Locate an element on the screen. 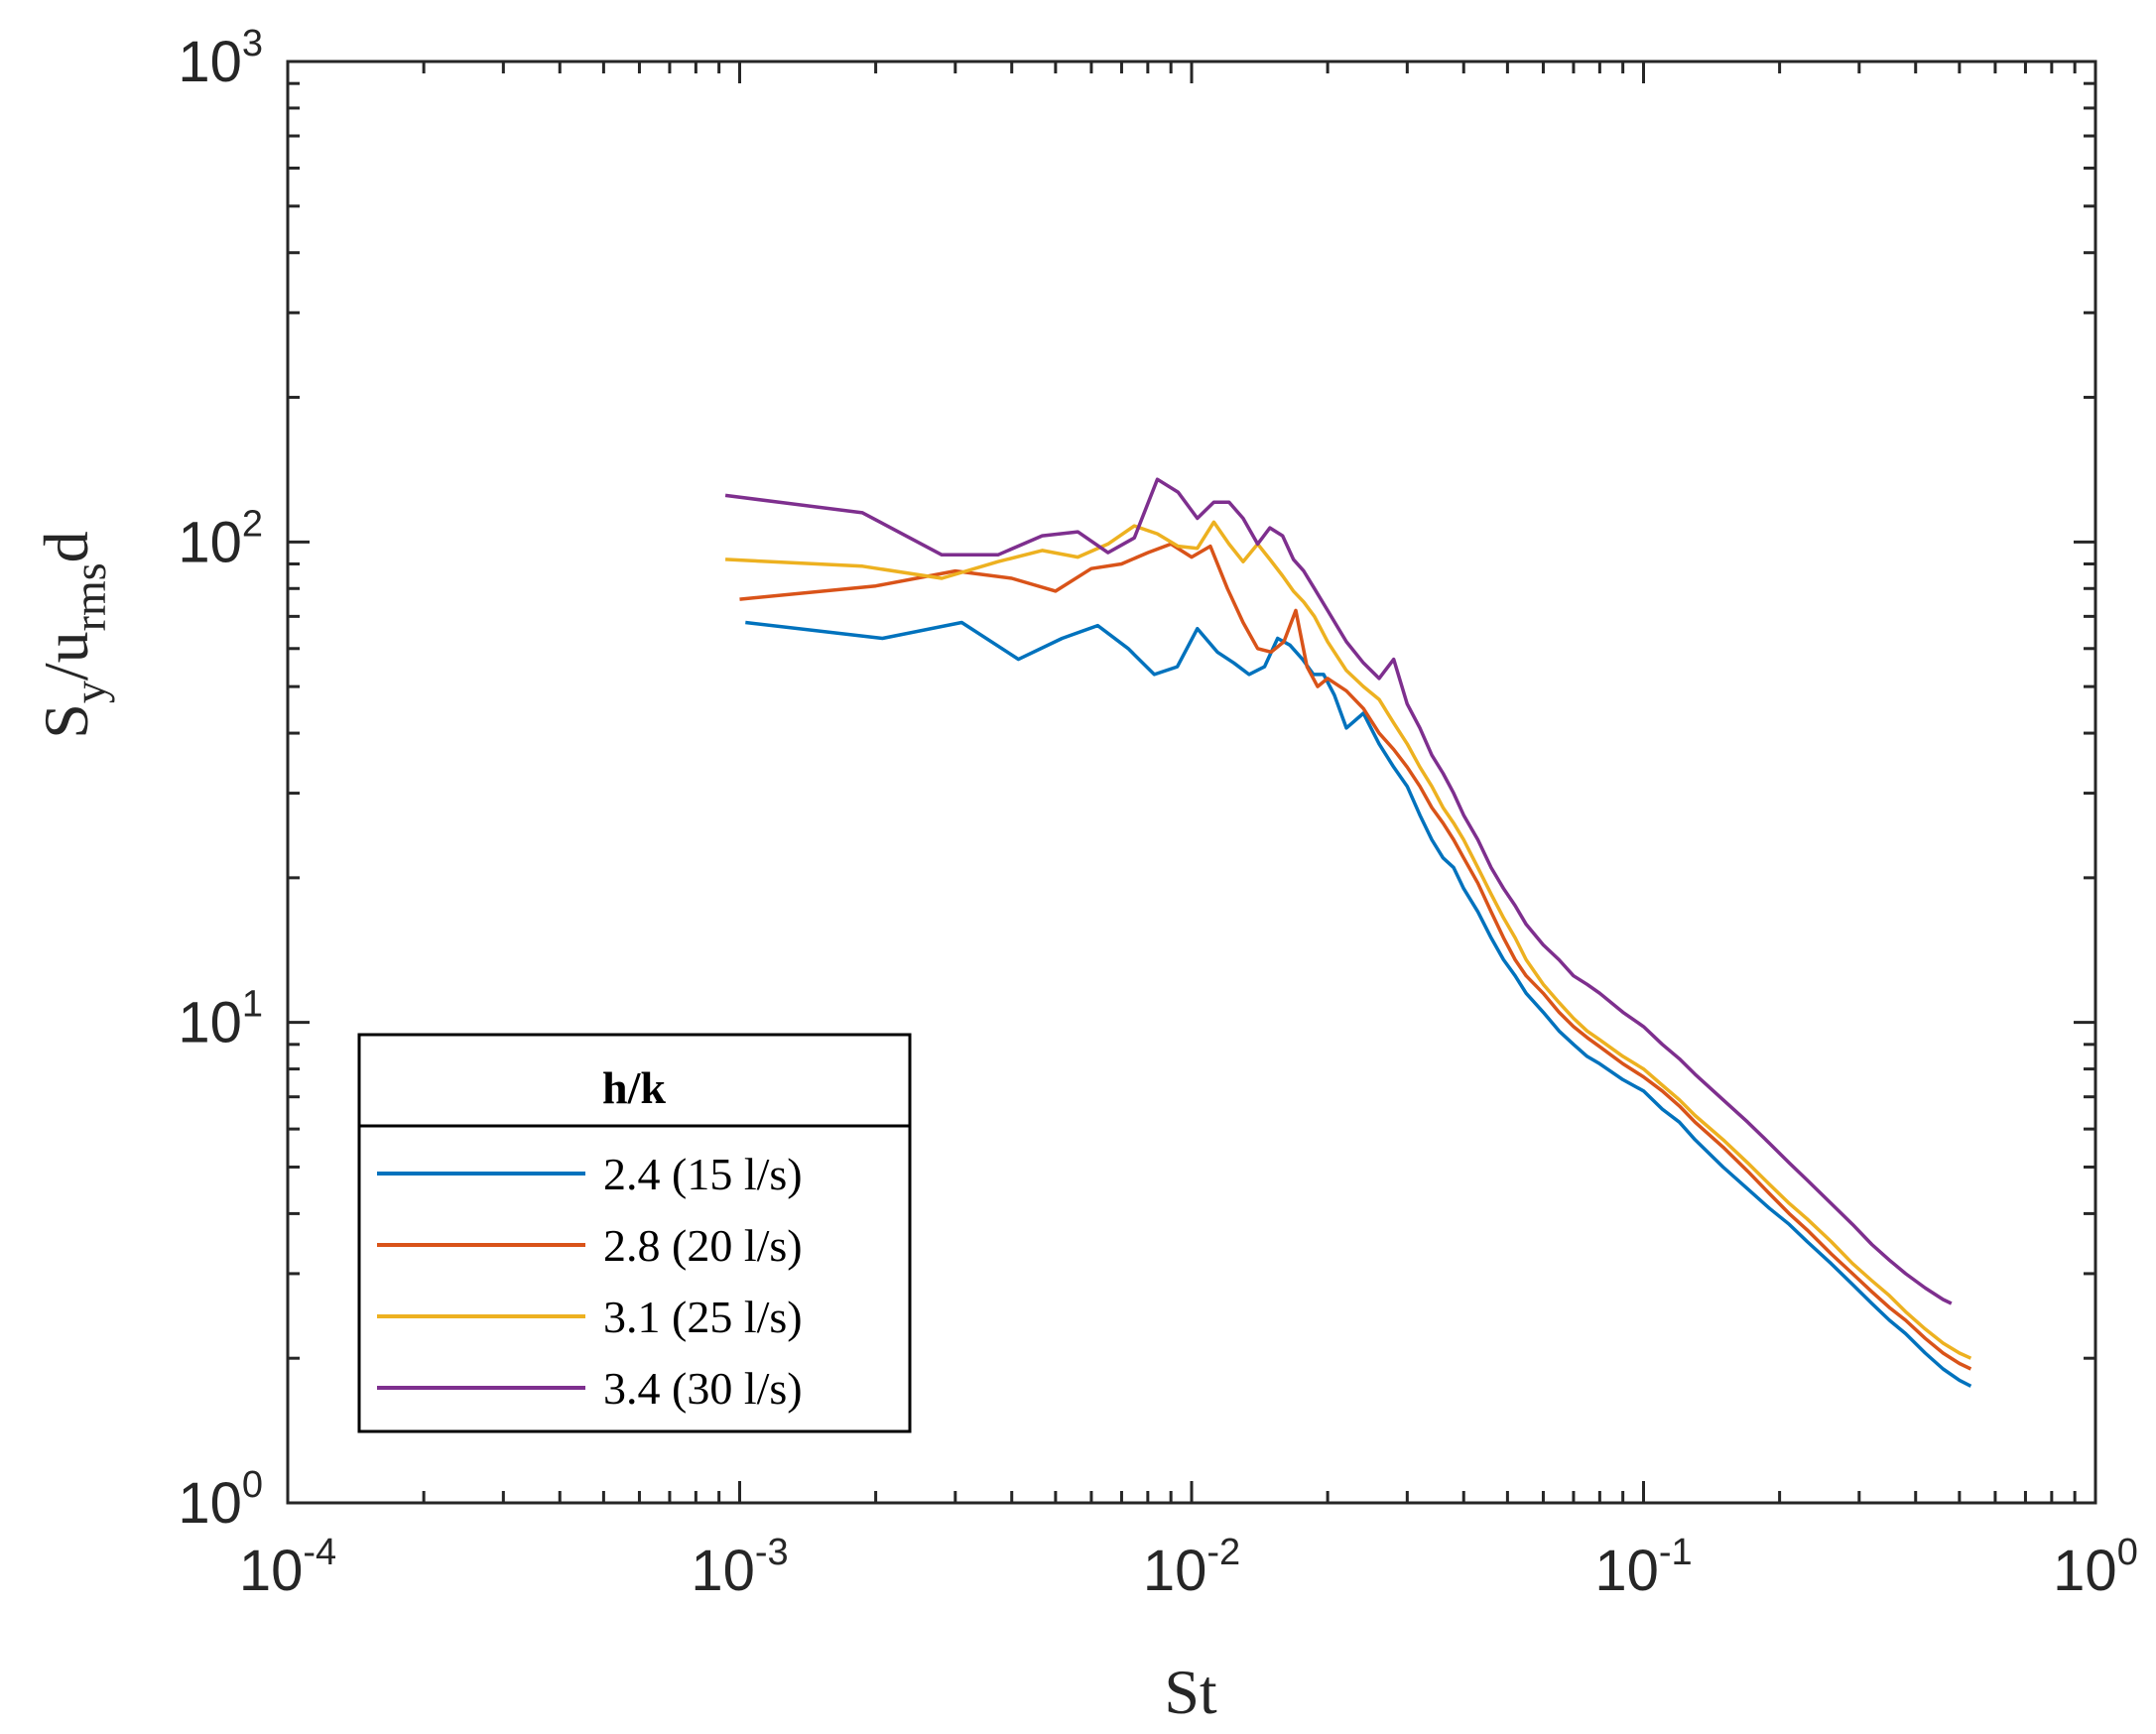  x-tick-label: 10⁻² is located at coordinates (1191, 1567).